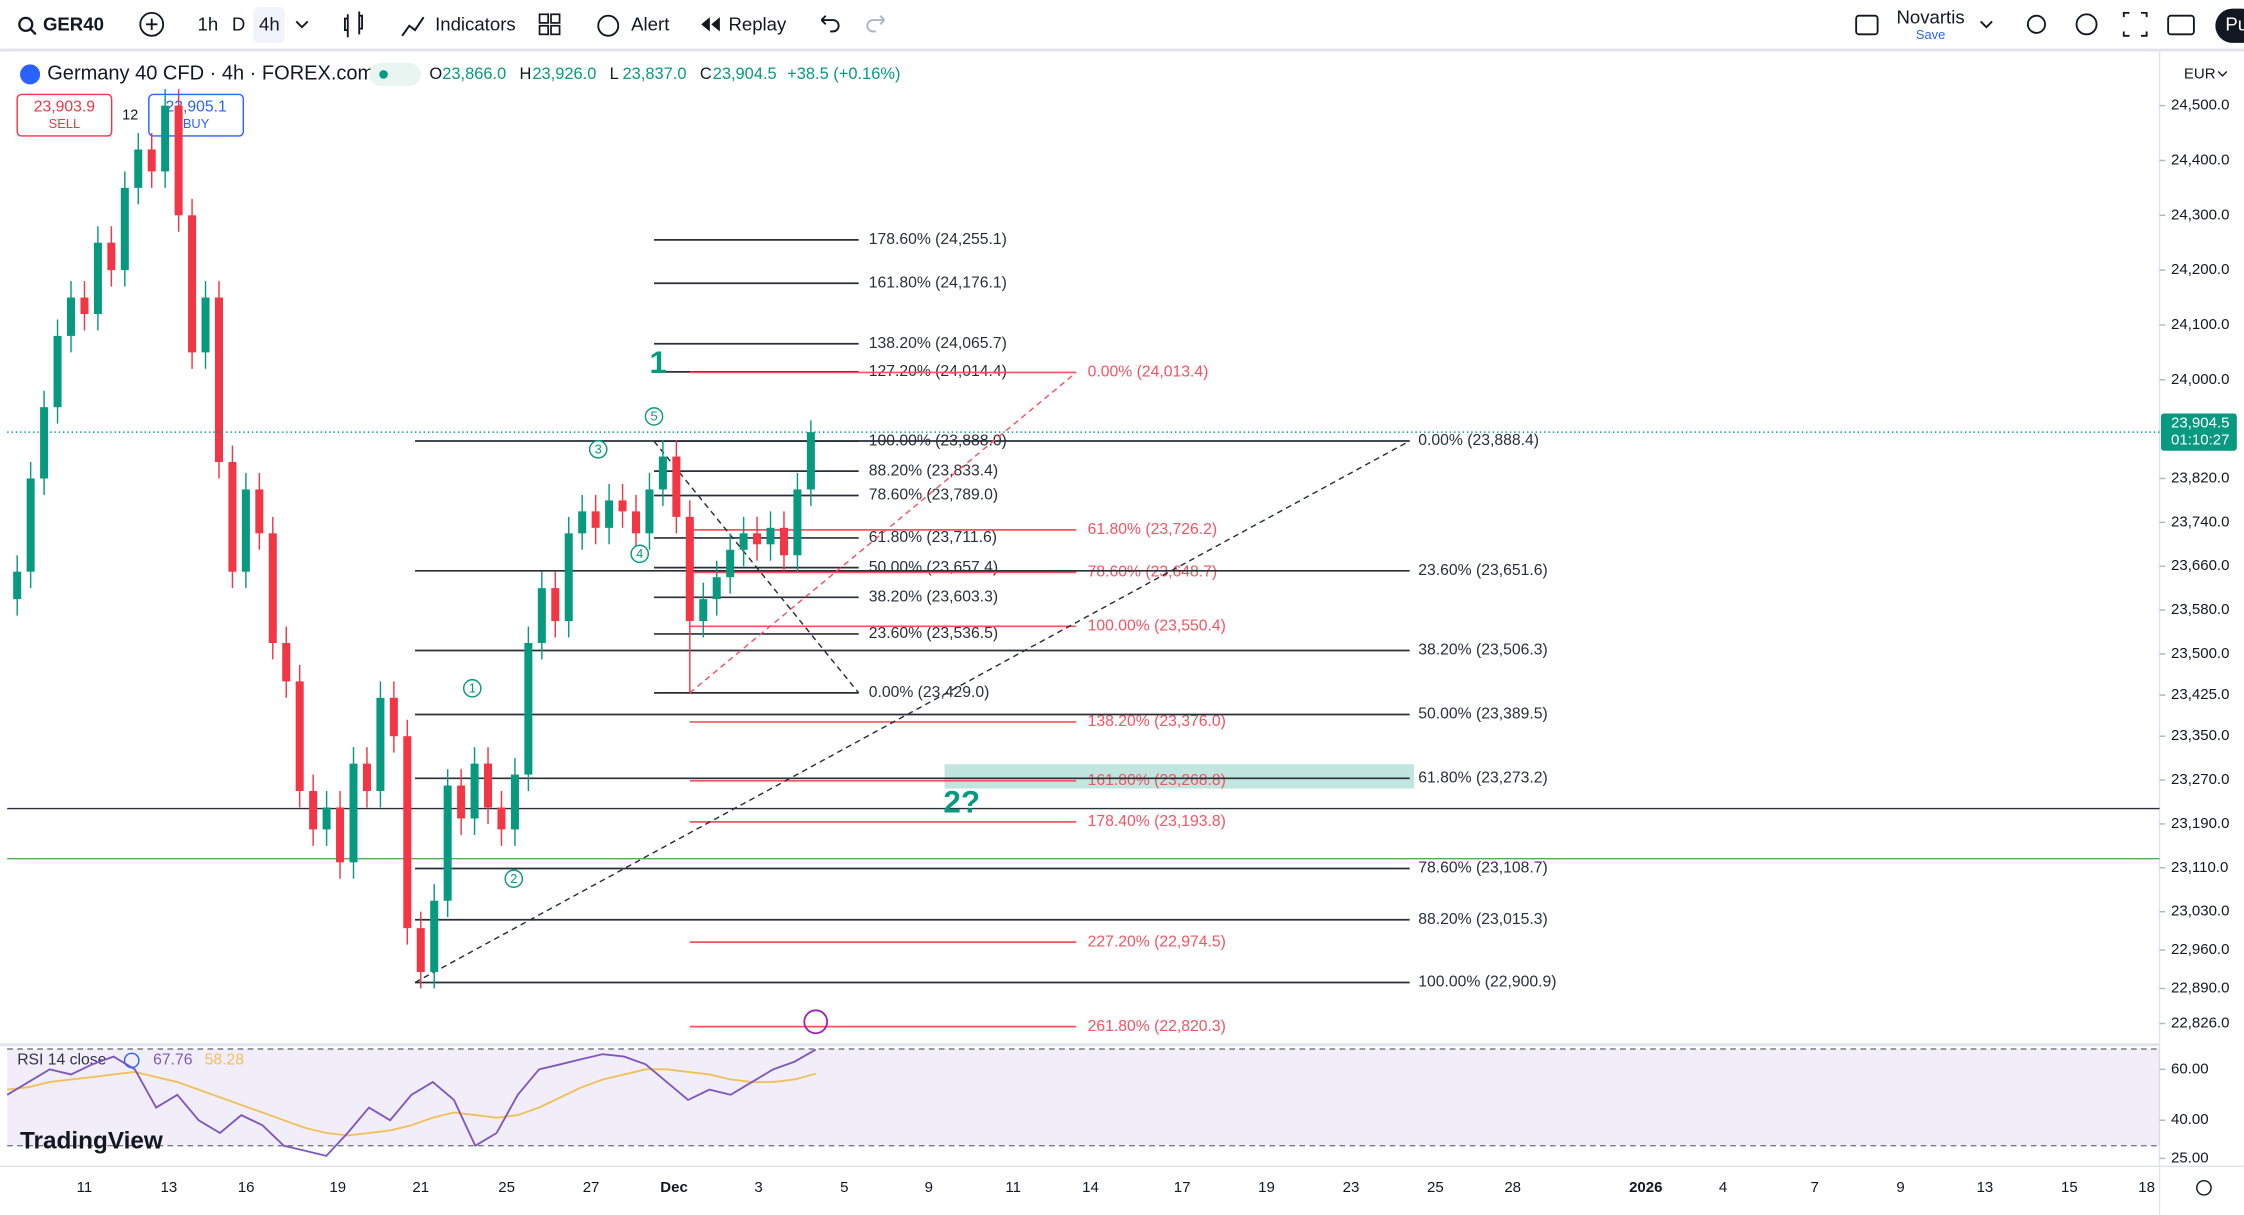 The height and width of the screenshot is (1215, 2244). What do you see at coordinates (745, 74) in the screenshot?
I see `ohlc-value: 23,904.5` at bounding box center [745, 74].